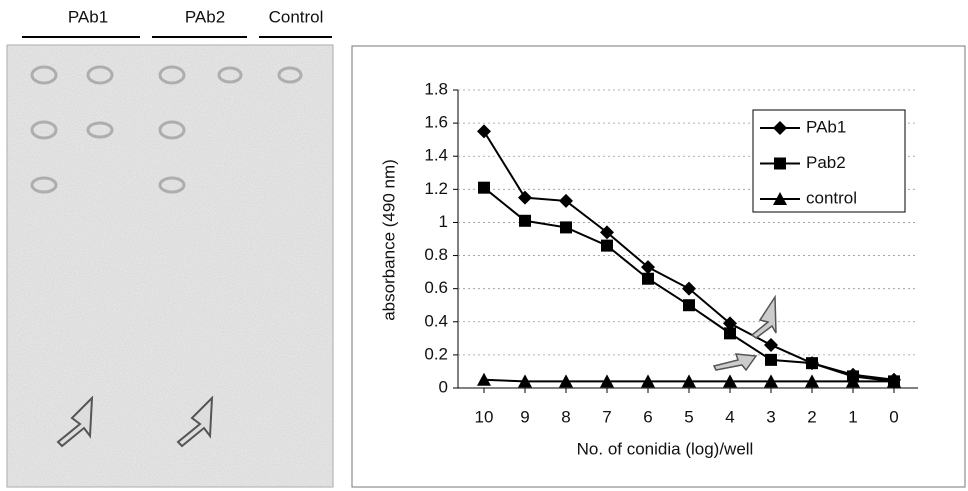 The image size is (968, 491). Describe the element at coordinates (436, 155) in the screenshot. I see `y-tick-label: 1.4` at that location.